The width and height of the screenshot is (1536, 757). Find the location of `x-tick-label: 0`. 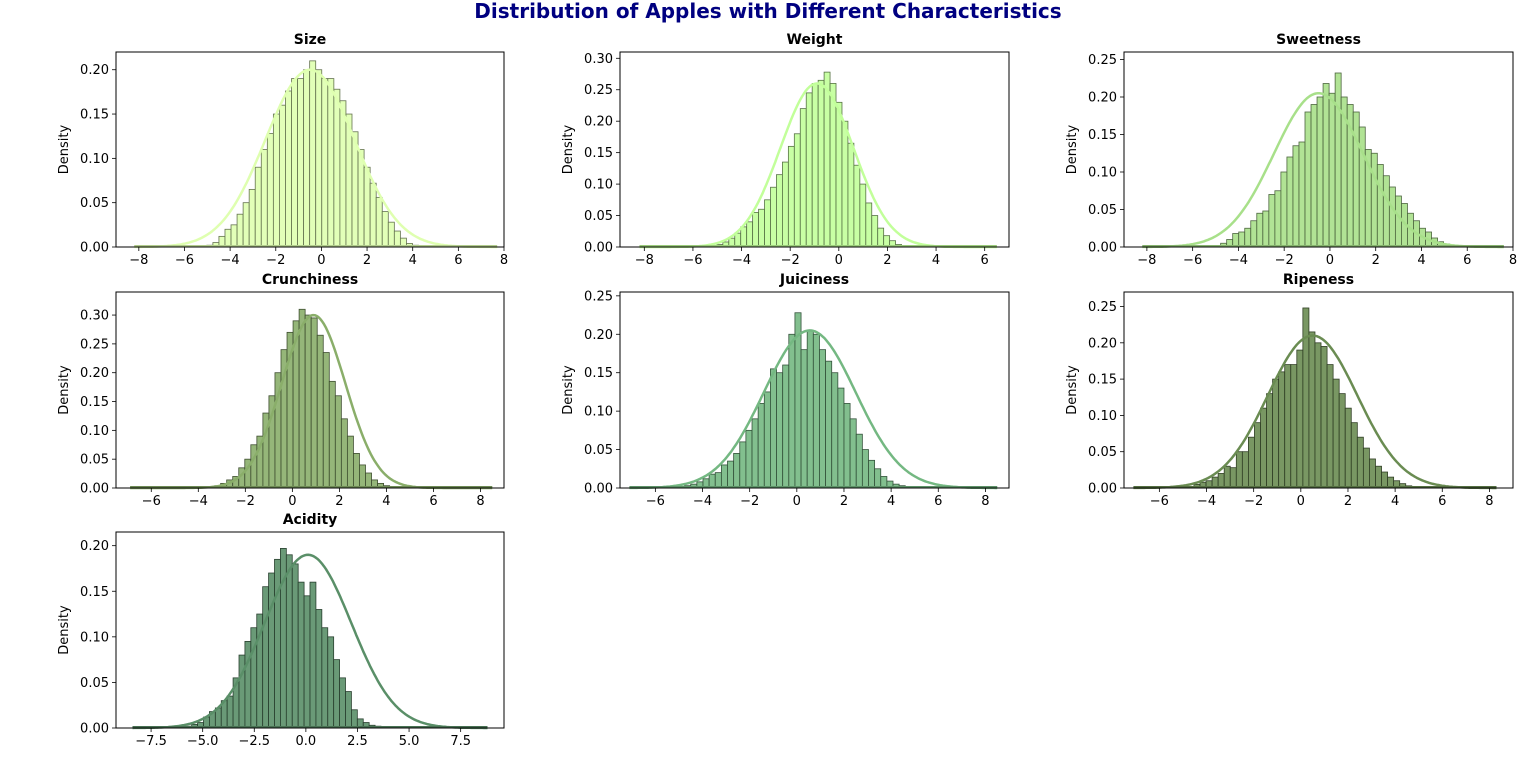

x-tick-label: 0 is located at coordinates (797, 501).